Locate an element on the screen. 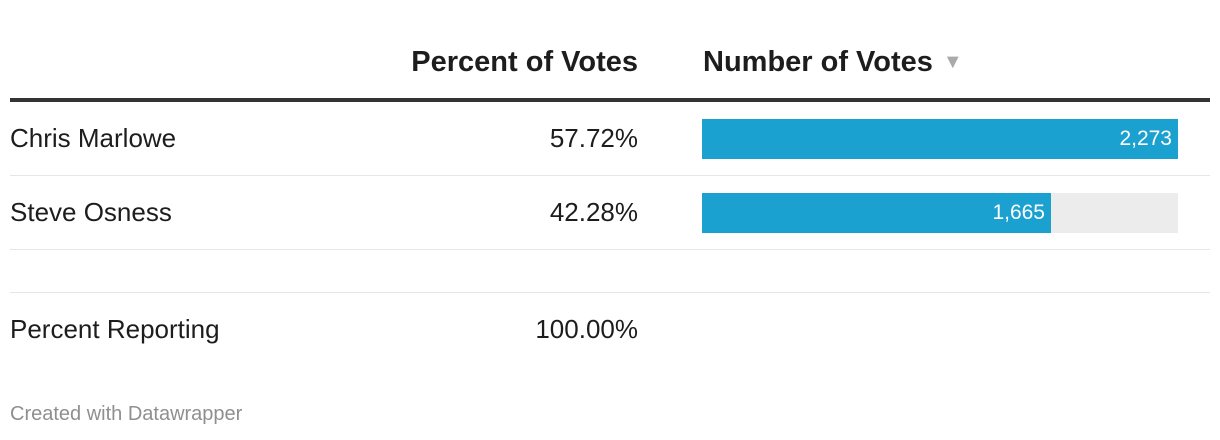  vote-bar-track: 1,665 is located at coordinates (940, 213).